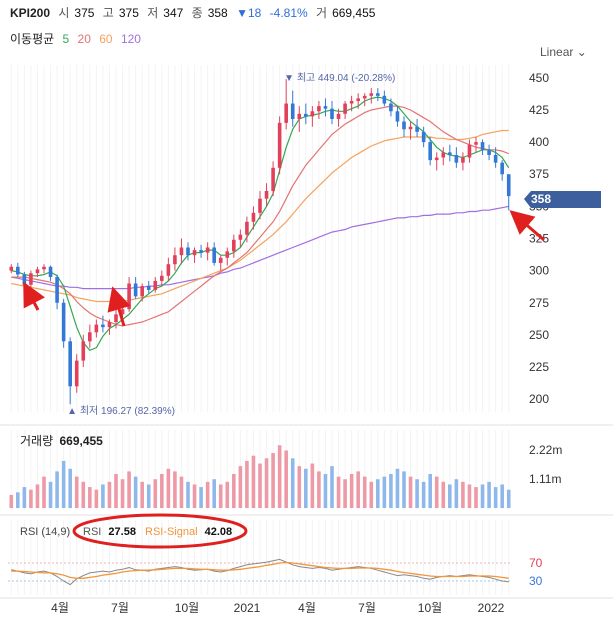  I want to click on ma20-legend: 20, so click(84, 39).